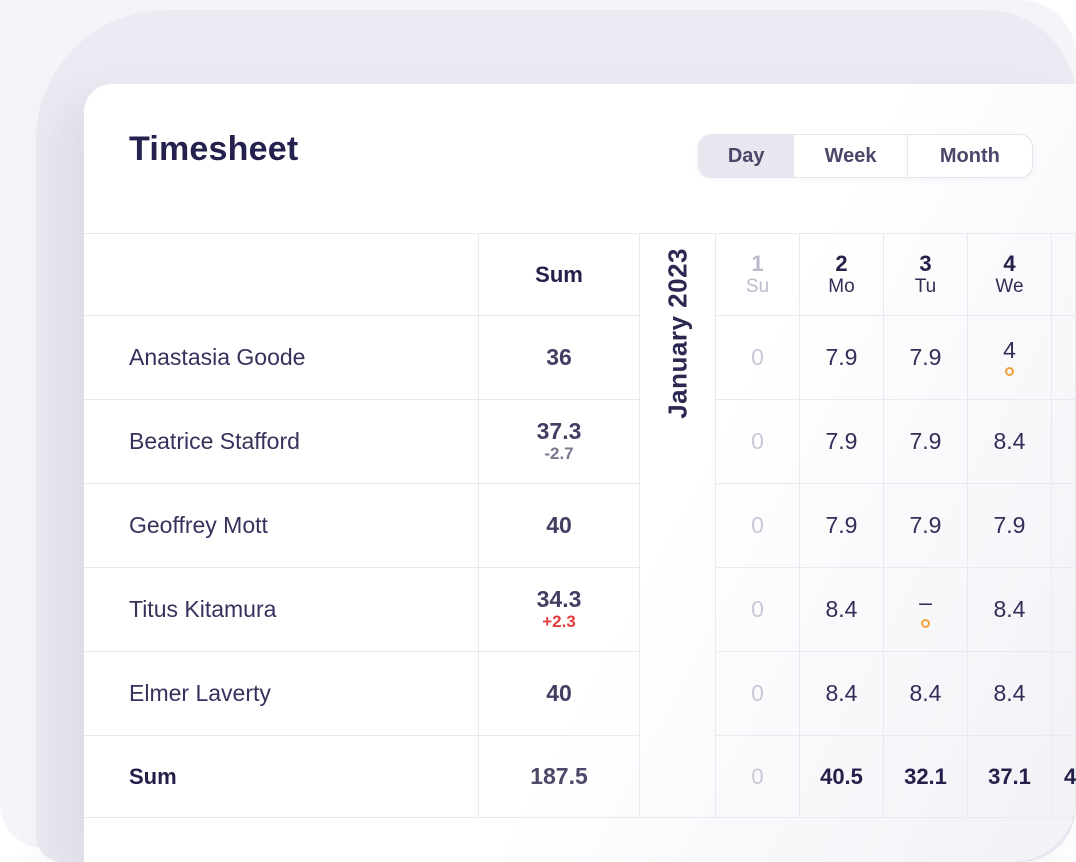  Describe the element at coordinates (925, 287) in the screenshot. I see `day-of-week: Tu` at that location.